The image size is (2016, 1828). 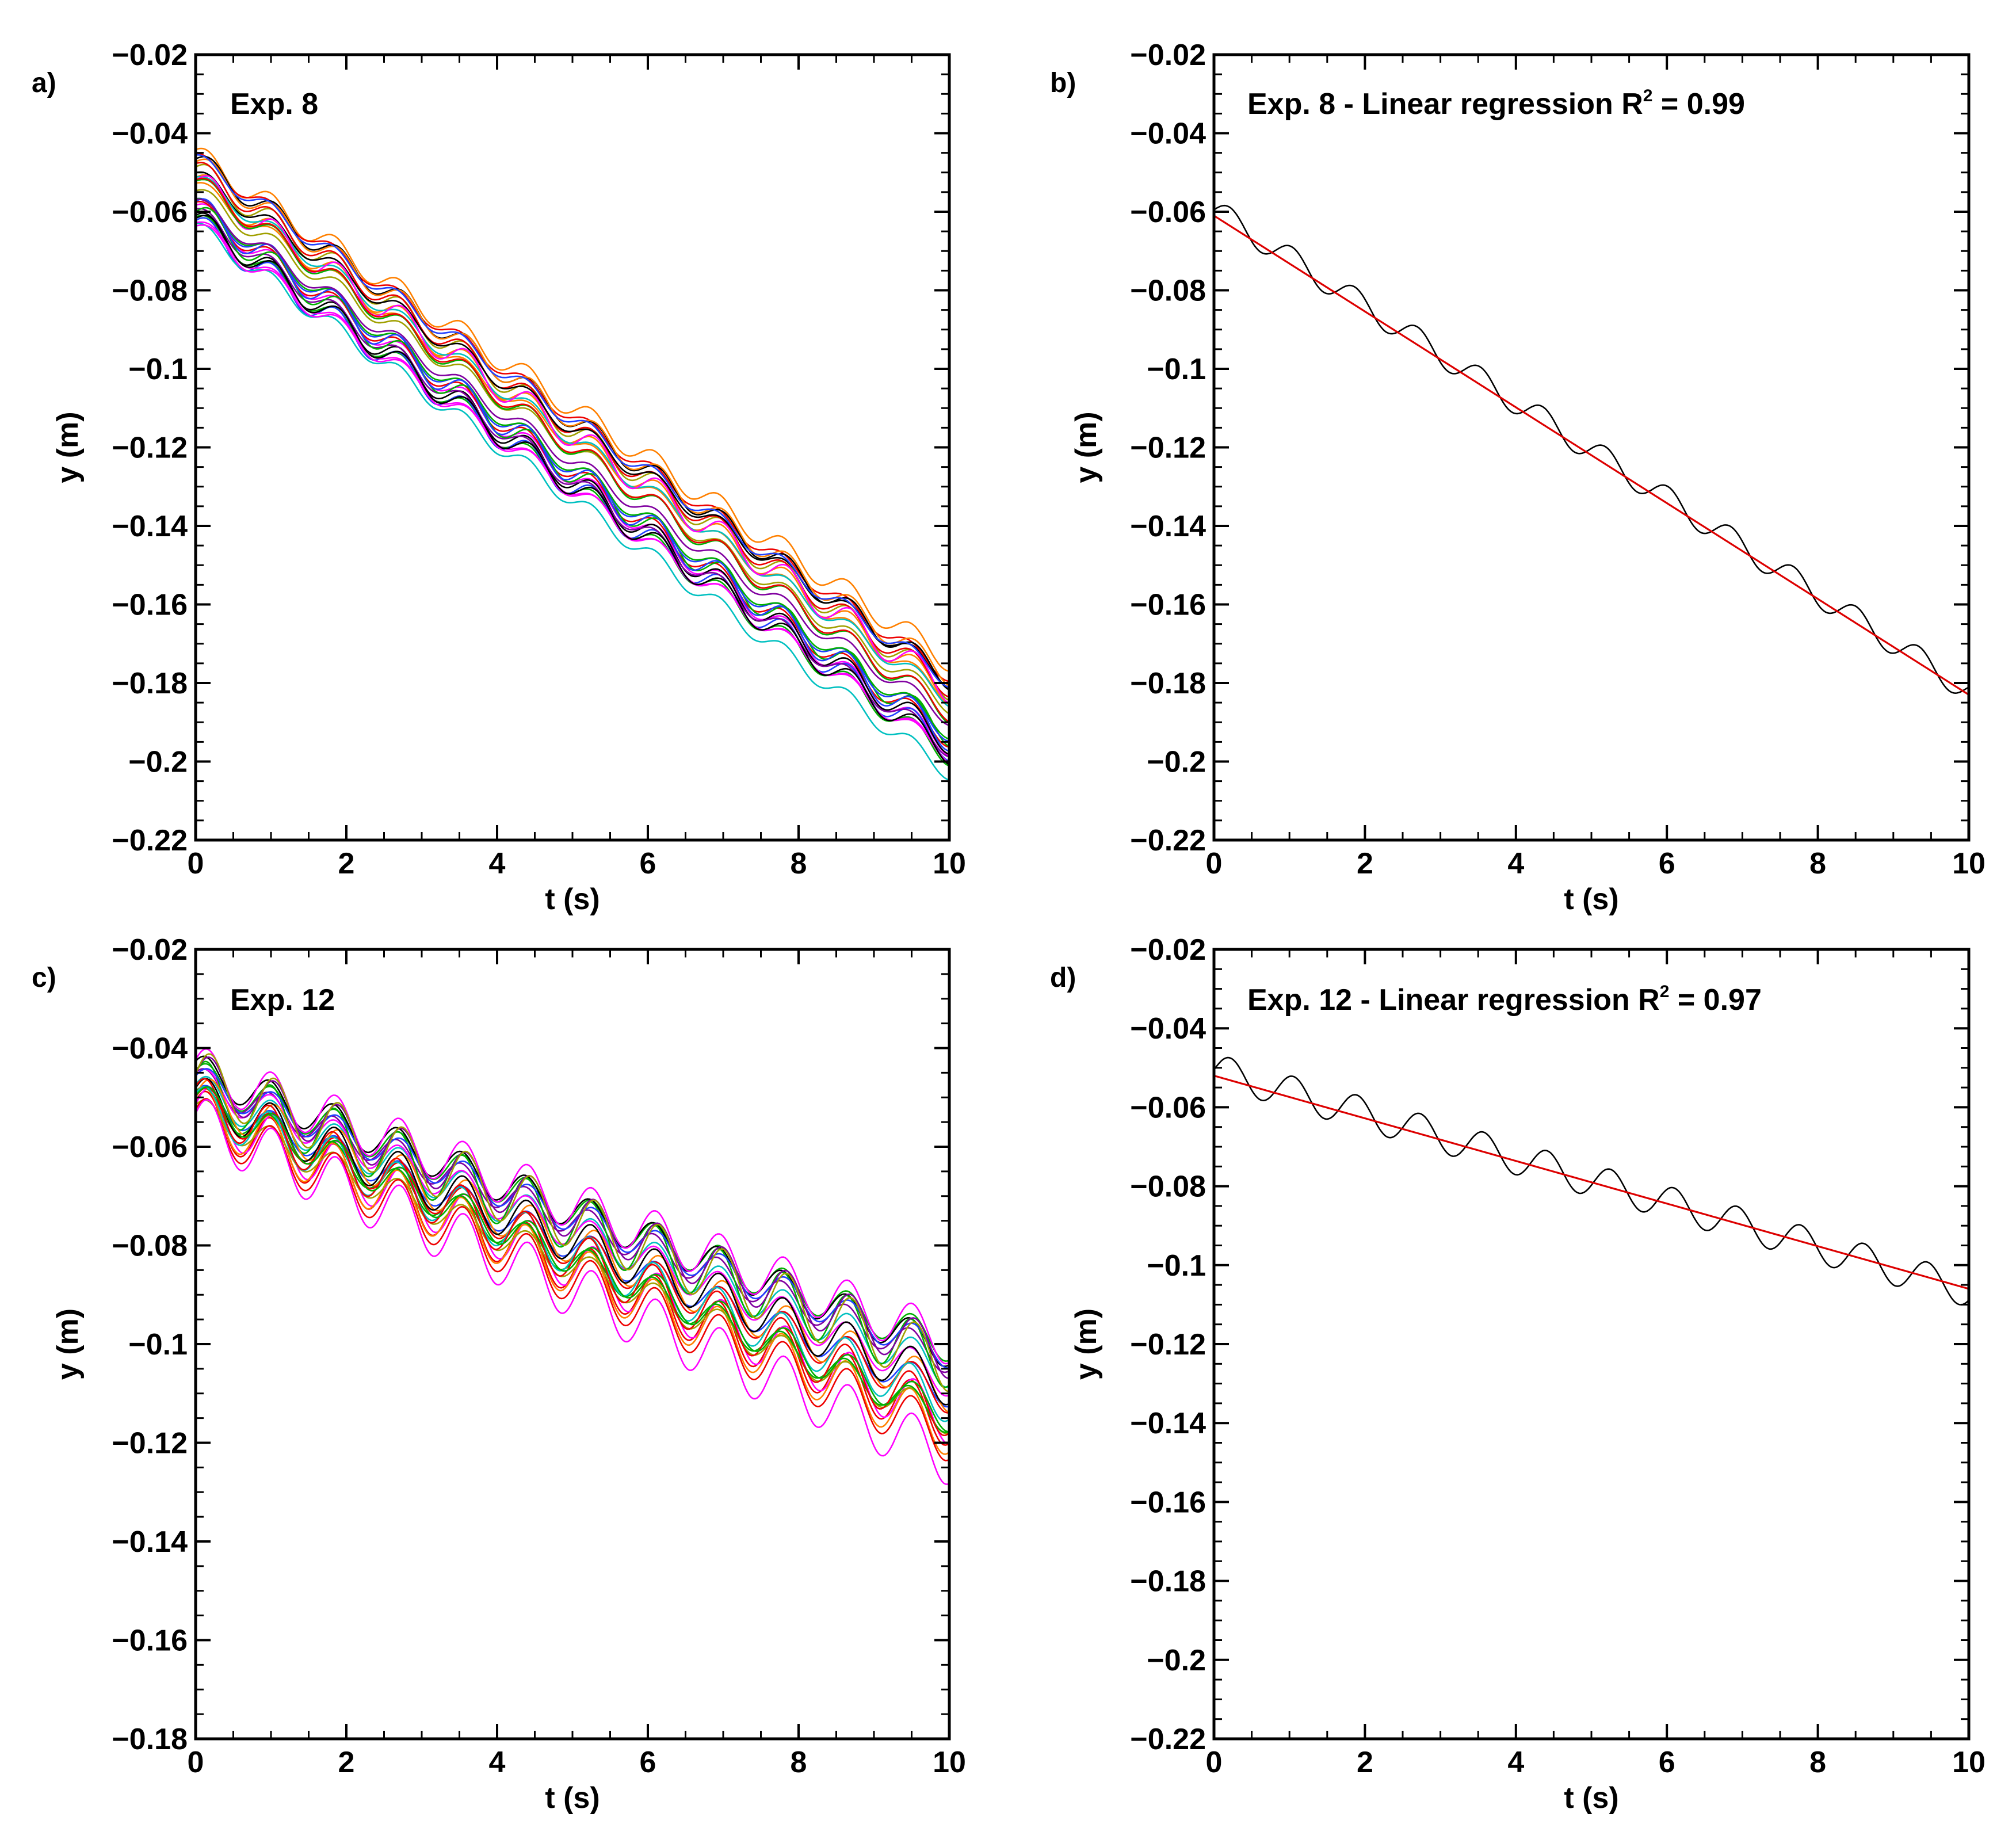 I want to click on panel-letter: b), so click(x=1063, y=83).